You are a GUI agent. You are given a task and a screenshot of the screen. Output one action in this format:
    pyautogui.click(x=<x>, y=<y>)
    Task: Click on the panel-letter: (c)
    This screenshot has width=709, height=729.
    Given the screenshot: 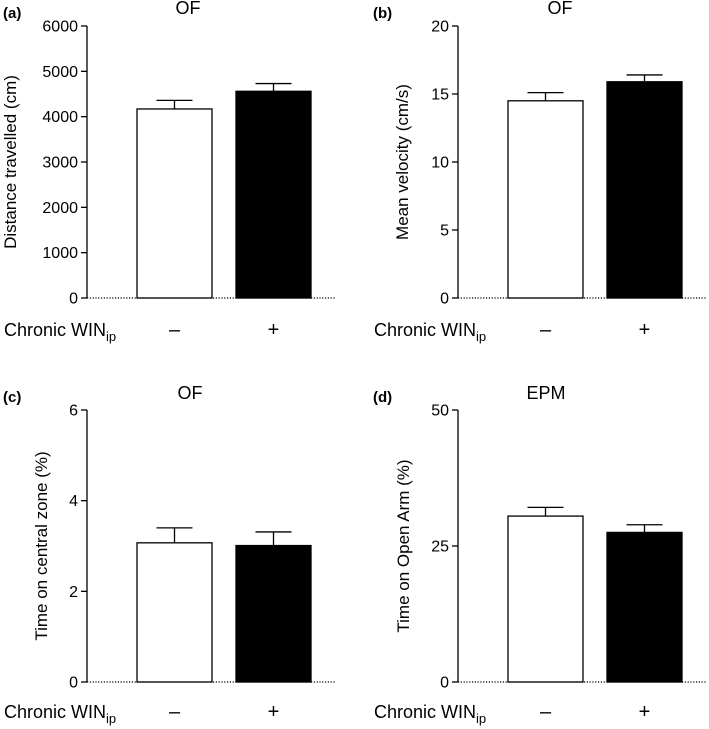 What is the action you would take?
    pyautogui.click(x=12, y=397)
    